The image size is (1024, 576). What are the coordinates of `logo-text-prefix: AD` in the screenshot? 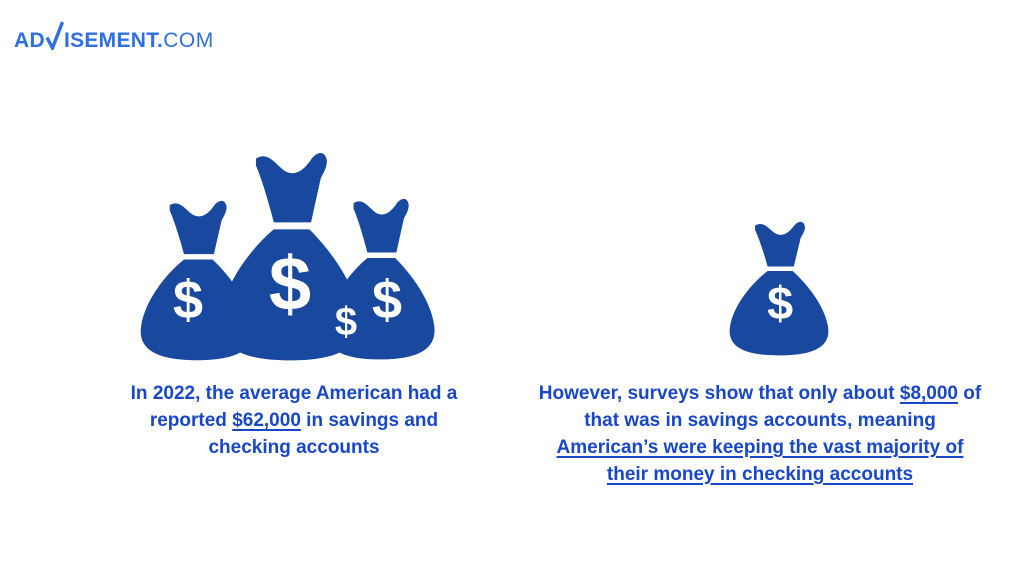 It's located at (29, 40).